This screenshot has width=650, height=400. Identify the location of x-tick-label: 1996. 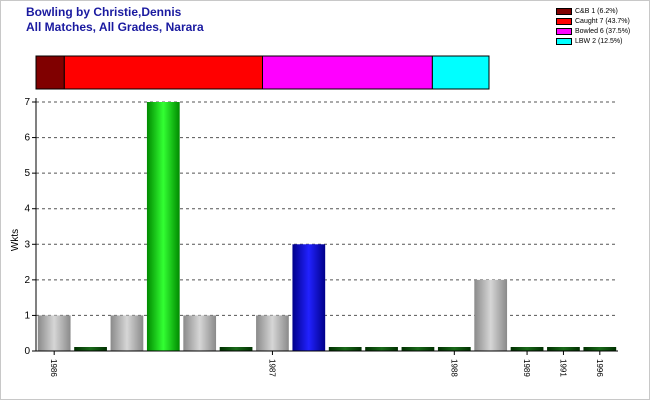
(599, 368).